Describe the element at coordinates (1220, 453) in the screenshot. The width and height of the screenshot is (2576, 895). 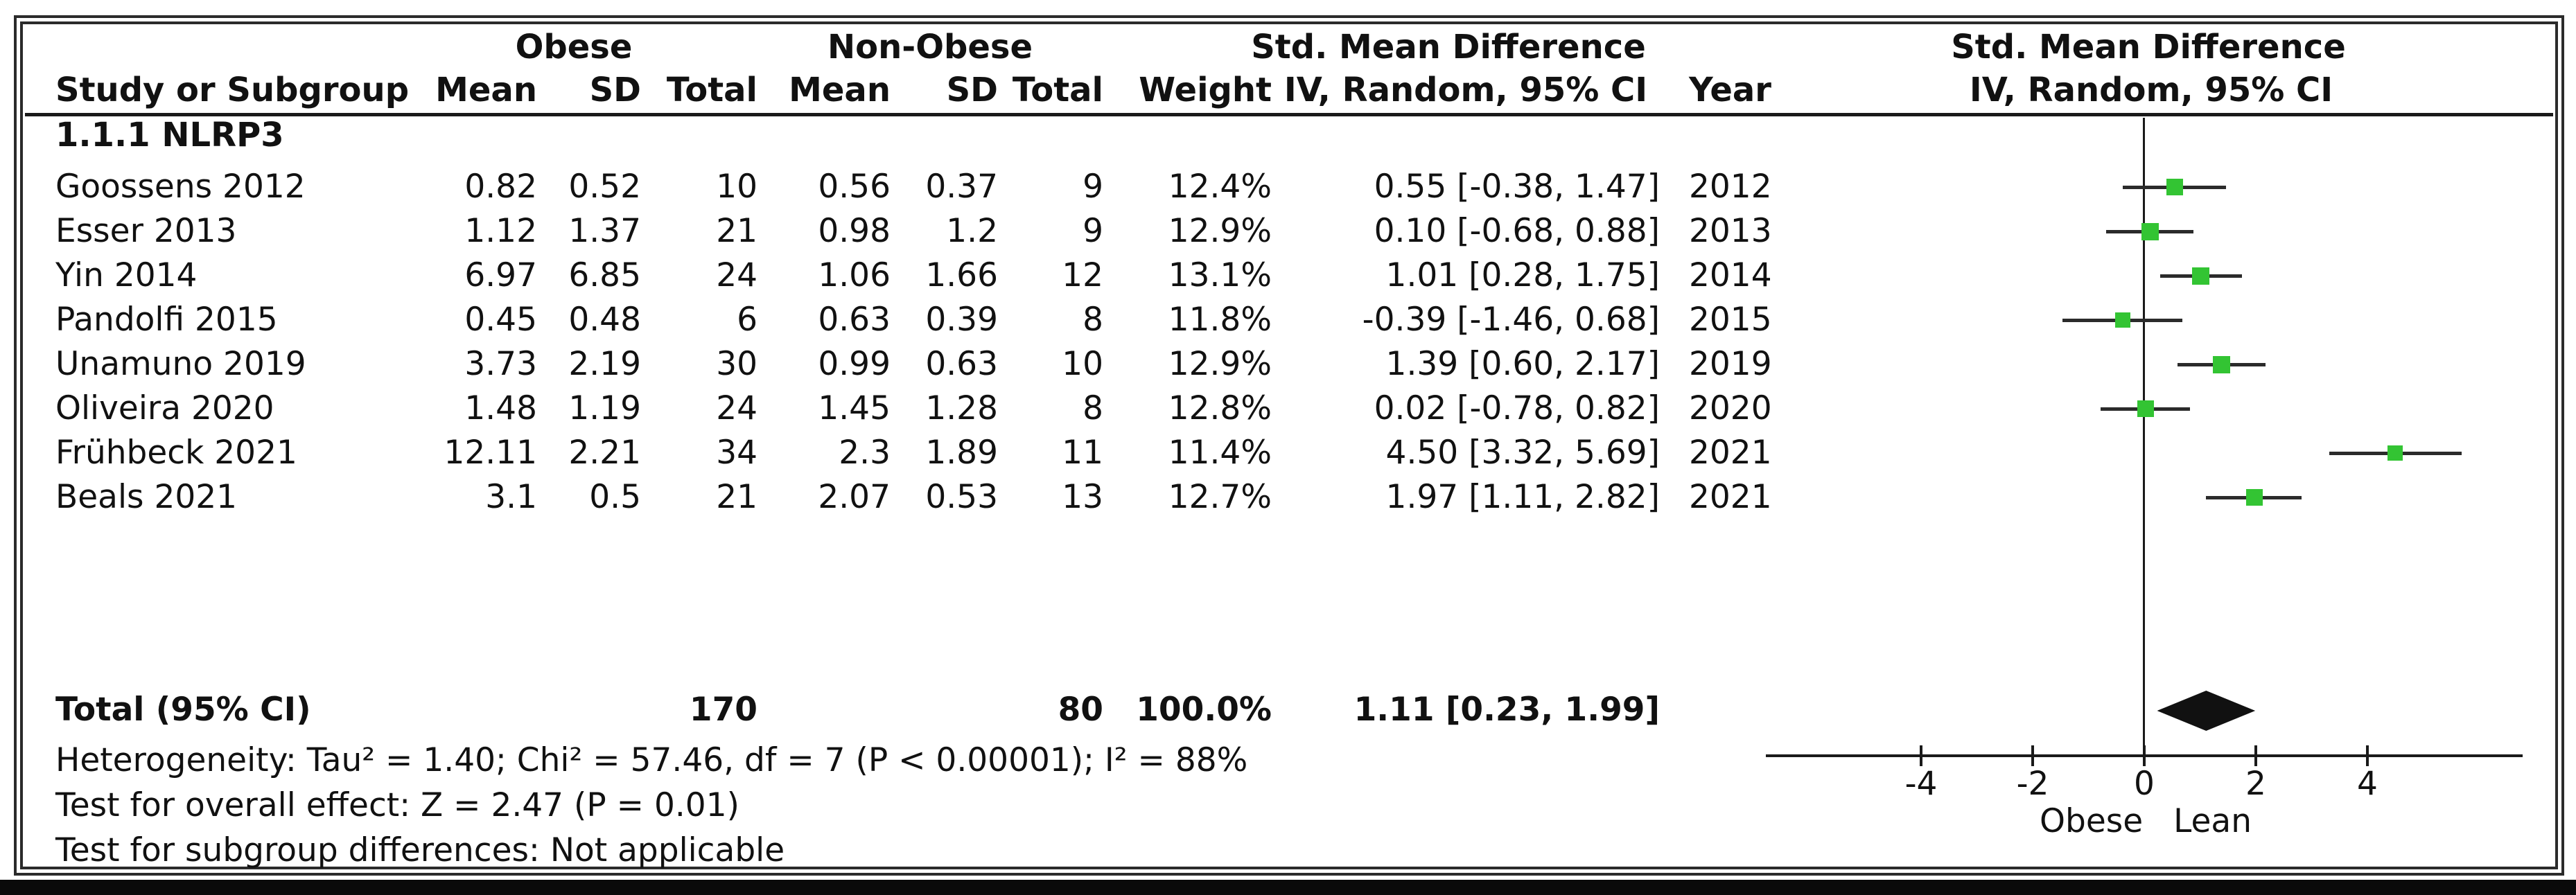
I see `study-weight: 11.4%` at that location.